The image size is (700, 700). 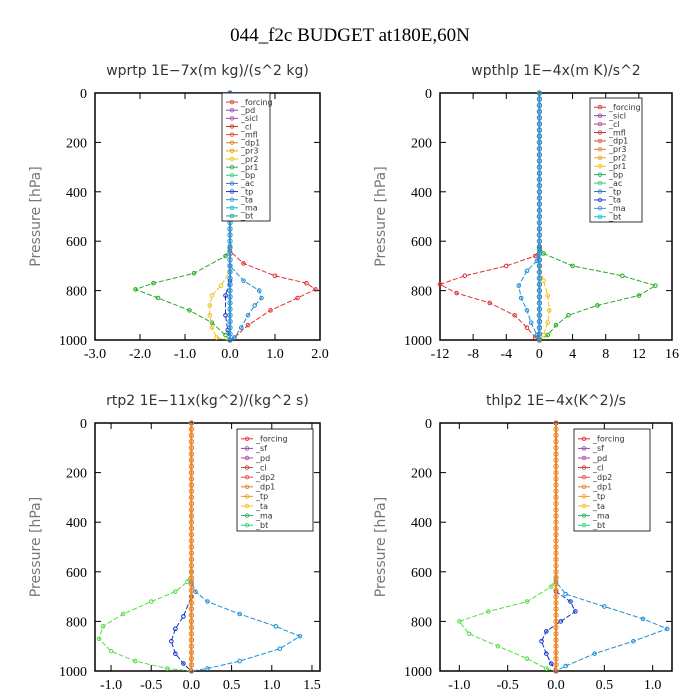 I want to click on y-axis-label: Pressure [hPa], so click(x=381, y=216).